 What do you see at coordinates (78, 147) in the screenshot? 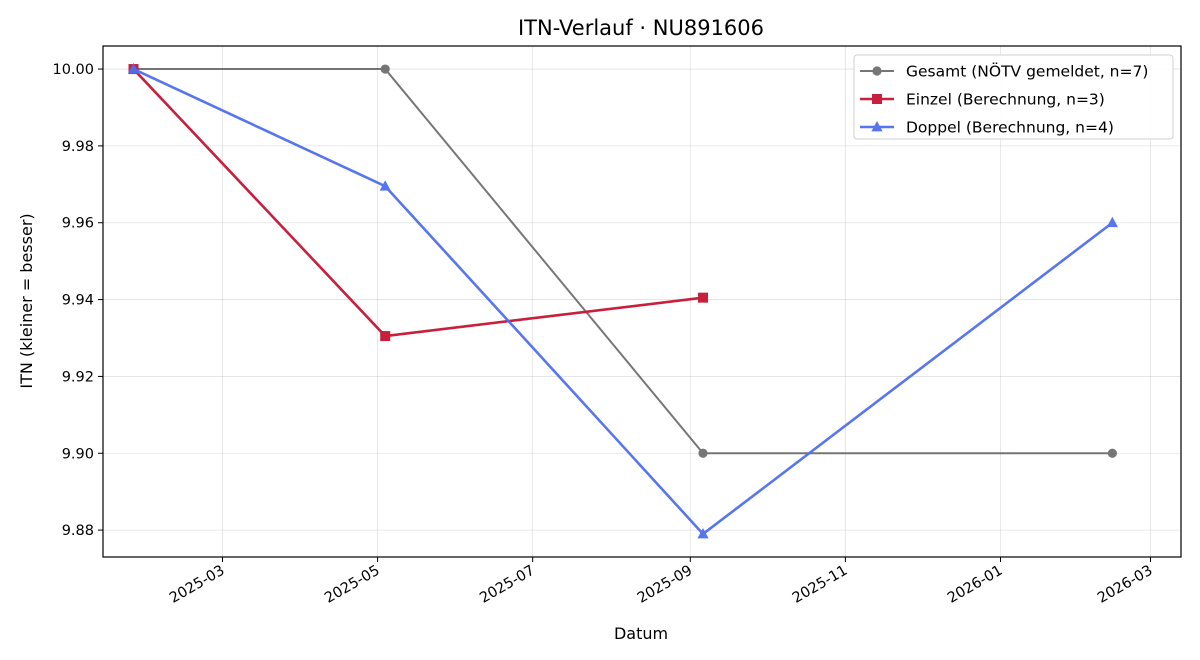
I see `y-tick-label: 9.98` at bounding box center [78, 147].